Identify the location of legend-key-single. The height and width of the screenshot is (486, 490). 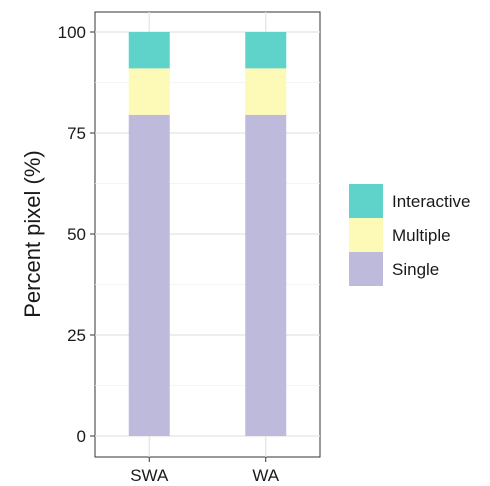
(366, 269).